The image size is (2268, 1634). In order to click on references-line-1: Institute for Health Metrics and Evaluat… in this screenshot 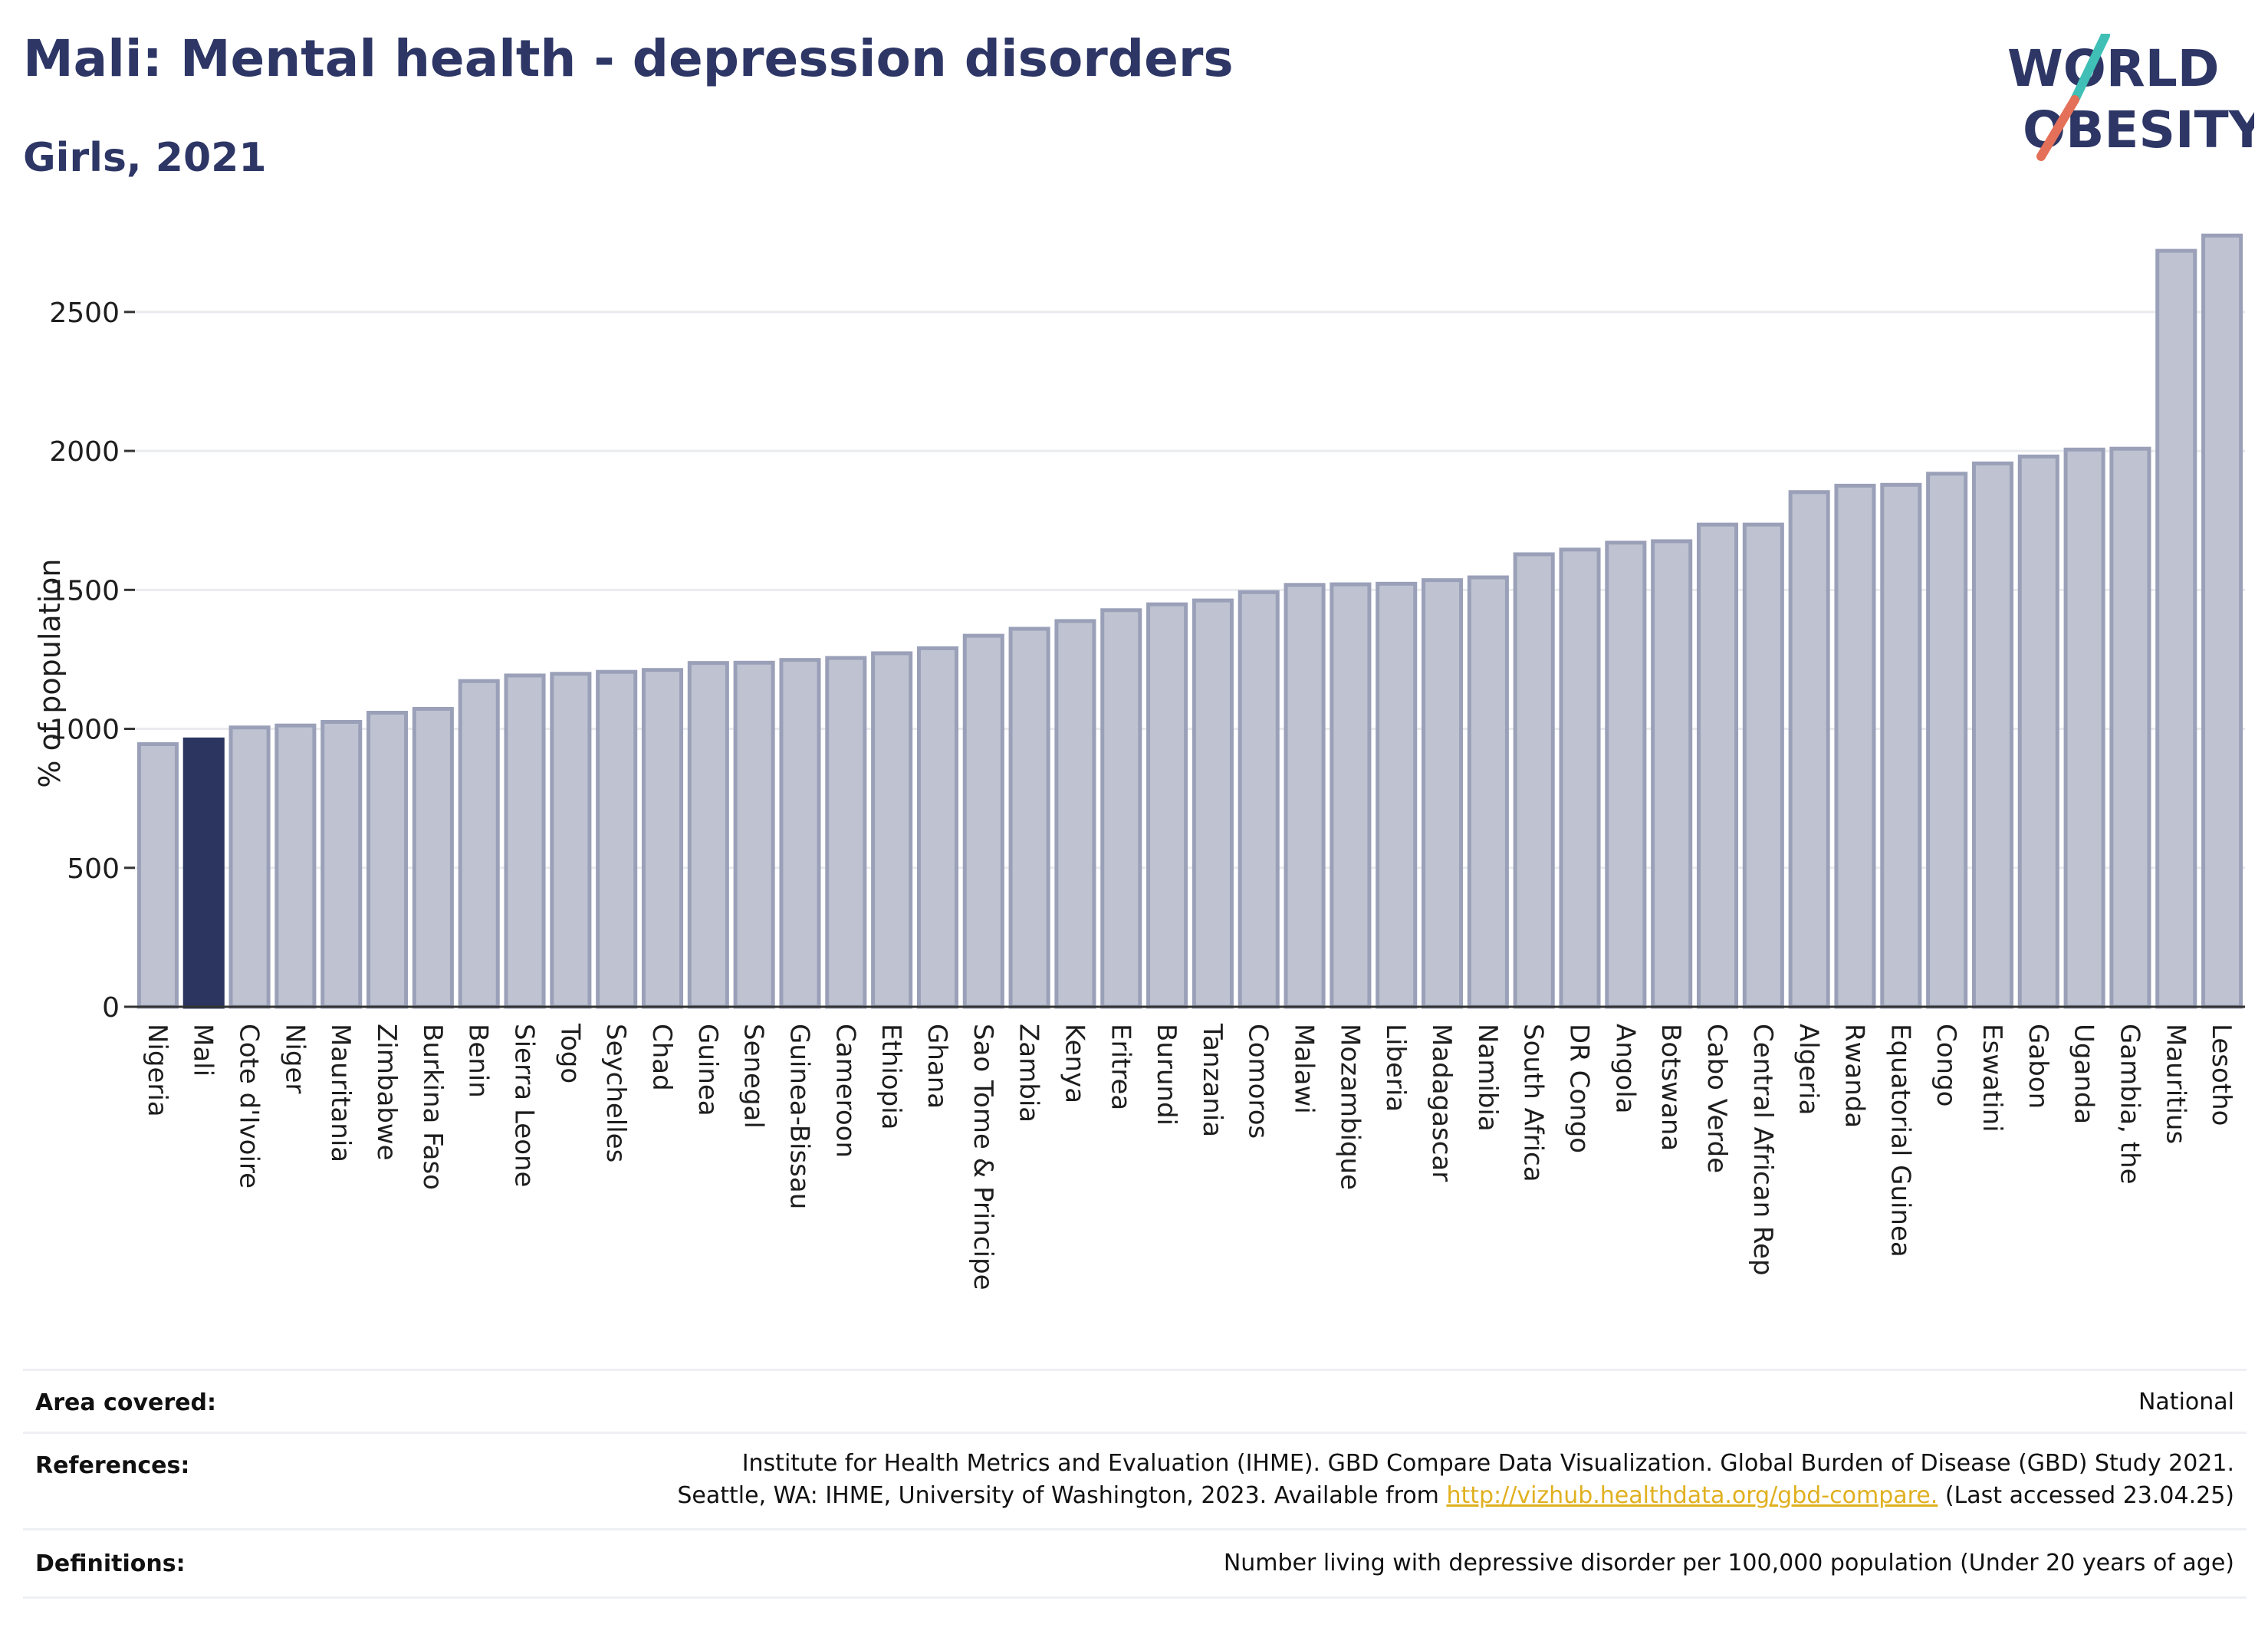, I will do `click(1487, 1464)`.